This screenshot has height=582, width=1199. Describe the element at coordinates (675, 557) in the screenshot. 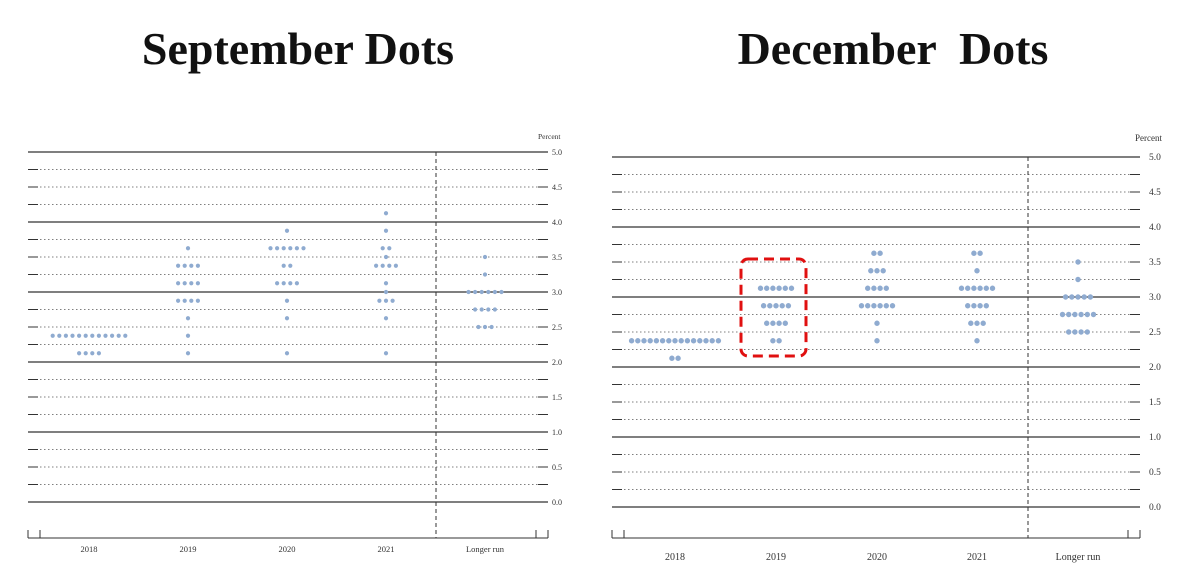

I see `x-tick-label: 2018` at that location.